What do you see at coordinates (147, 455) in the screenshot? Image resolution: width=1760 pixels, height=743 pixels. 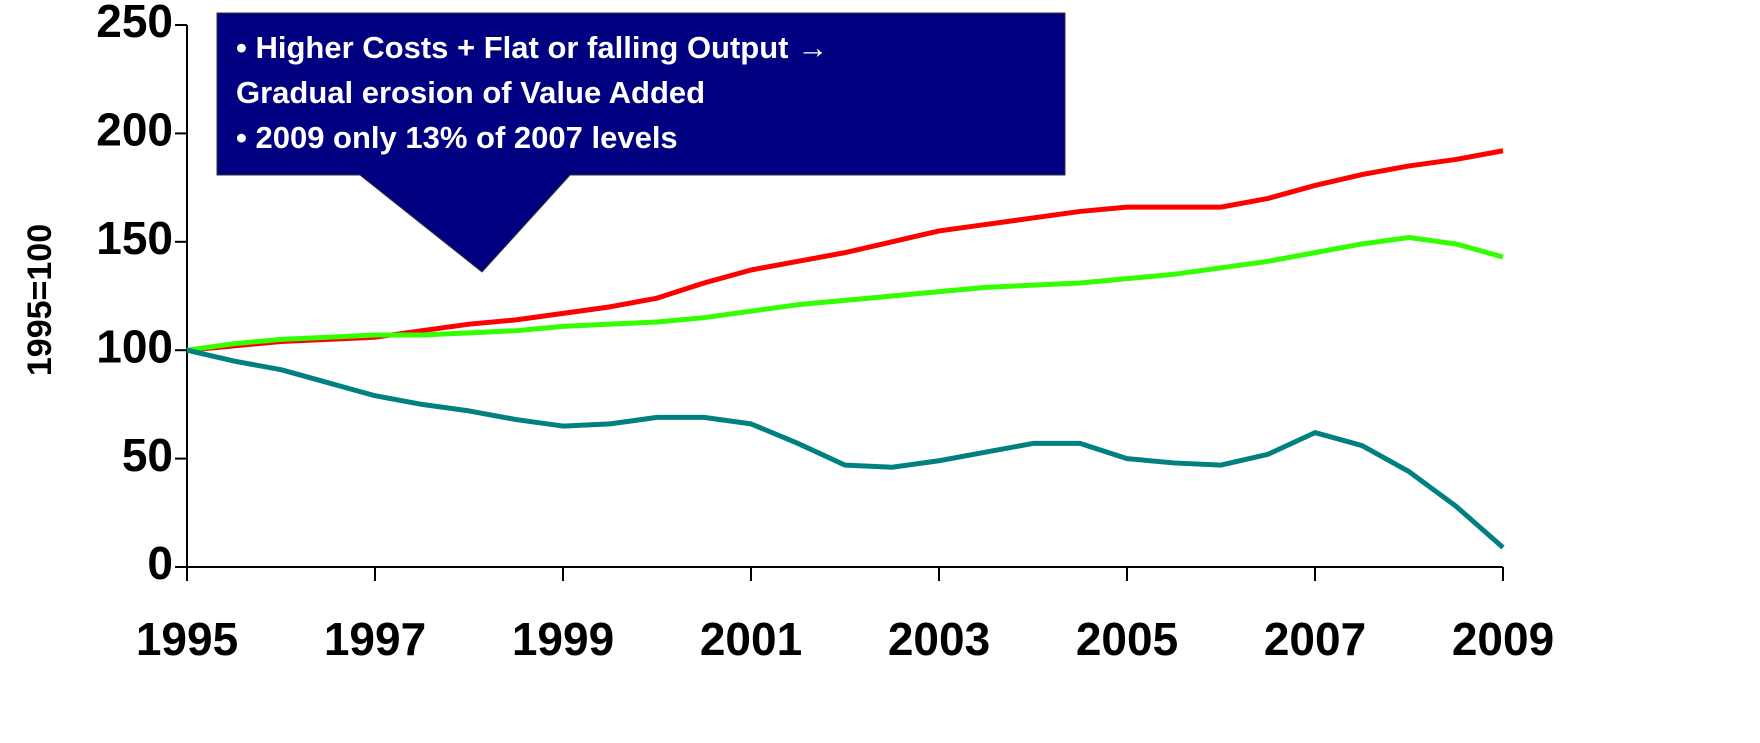 I see `y-tick-label: 50` at bounding box center [147, 455].